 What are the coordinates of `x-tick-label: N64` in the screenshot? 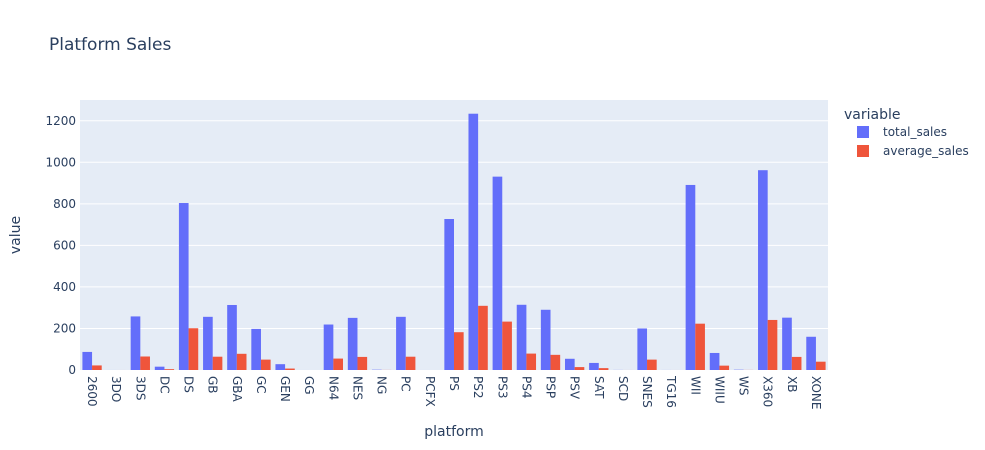 It's located at (333, 388).